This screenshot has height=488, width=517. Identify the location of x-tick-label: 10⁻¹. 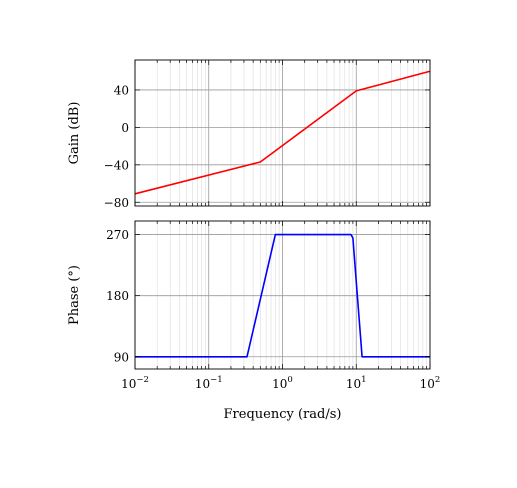
(209, 383).